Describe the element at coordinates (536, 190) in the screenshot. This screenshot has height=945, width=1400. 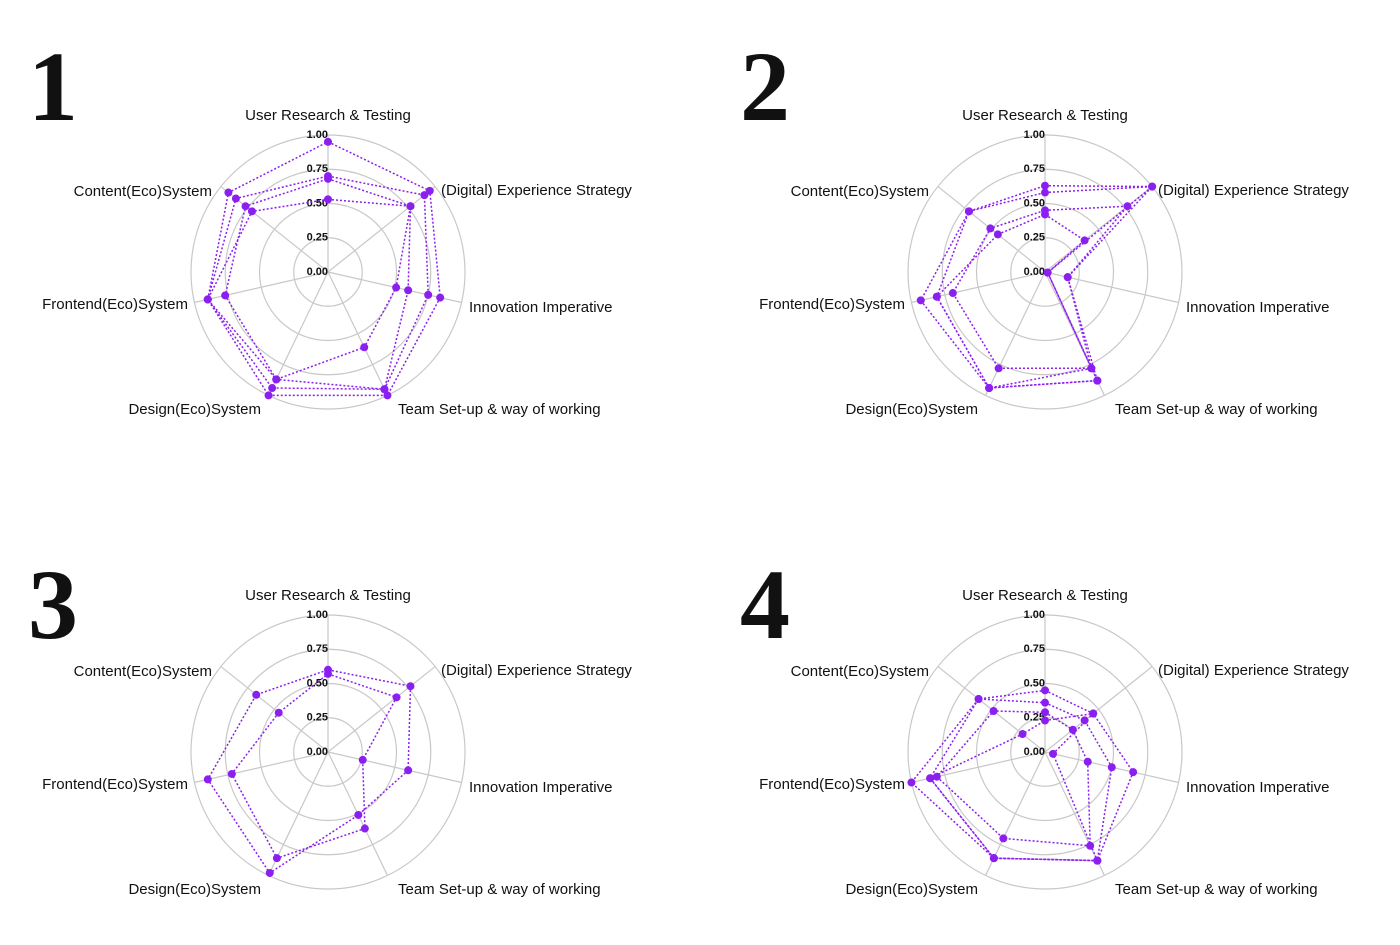
I see `axis-label: (Digital) Experience Strategy` at that location.